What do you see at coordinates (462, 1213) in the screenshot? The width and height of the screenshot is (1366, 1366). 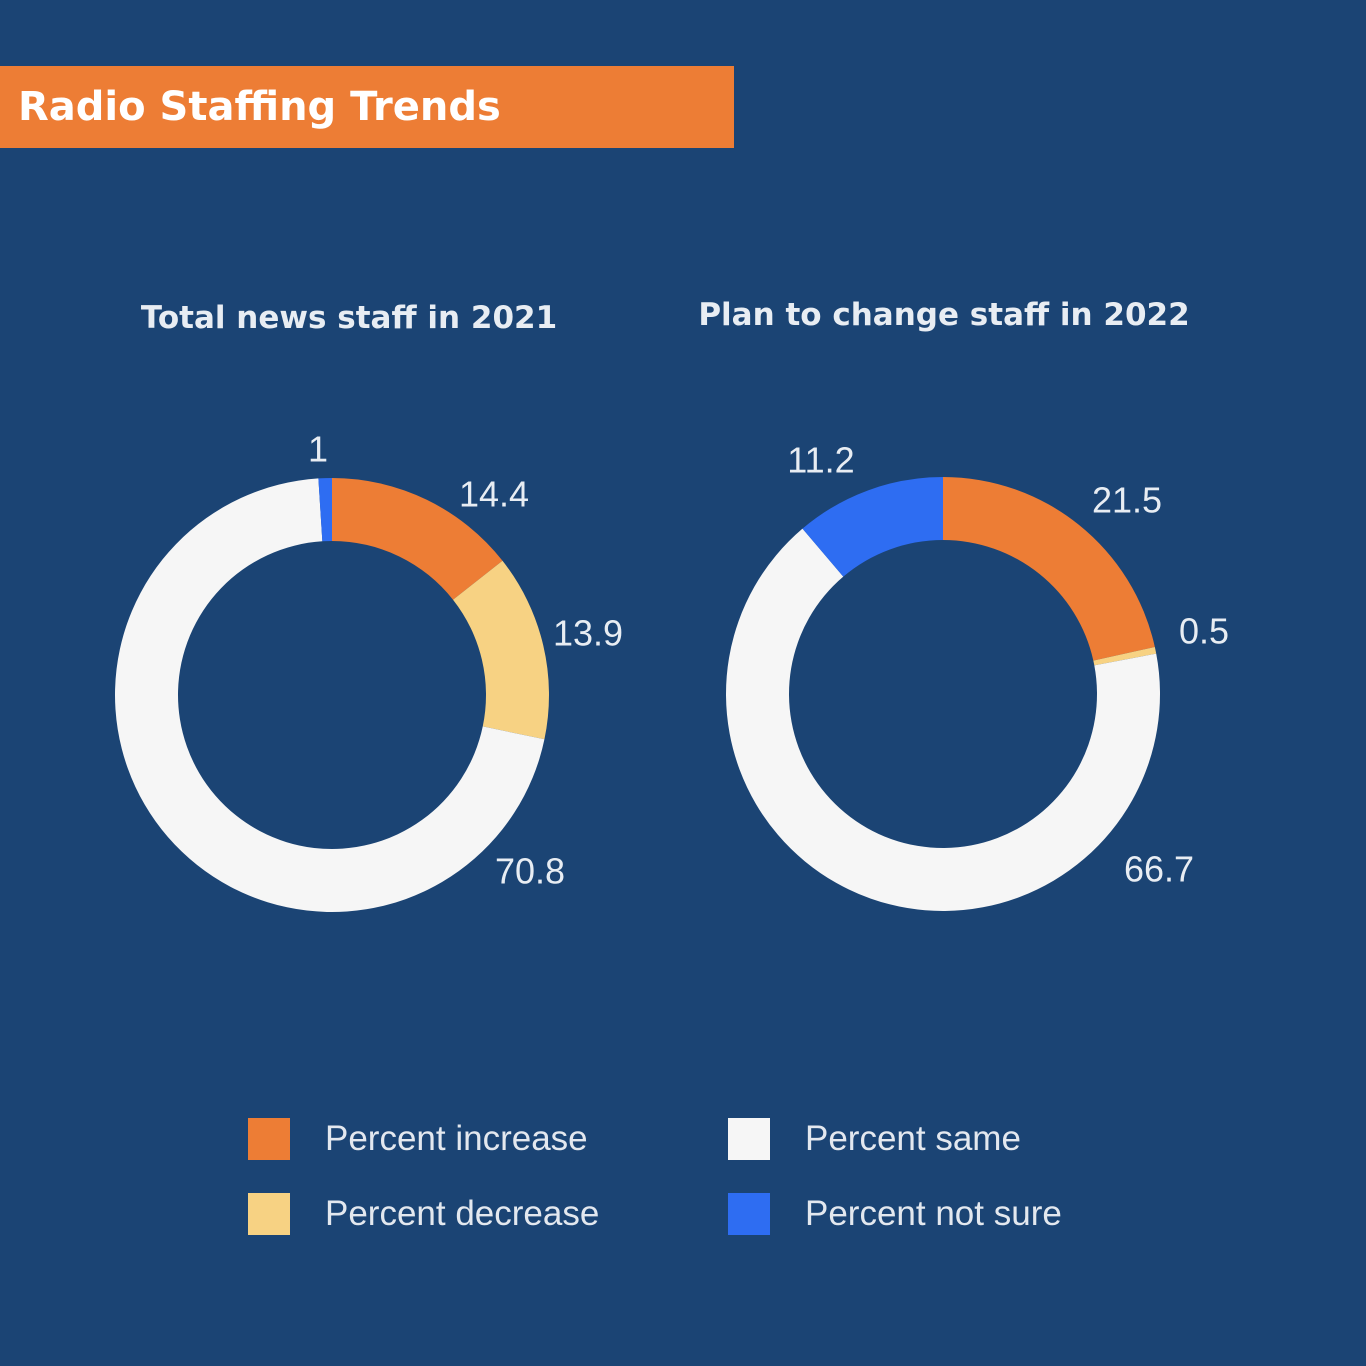 I see `legend-label-decrease: Percent decrease` at bounding box center [462, 1213].